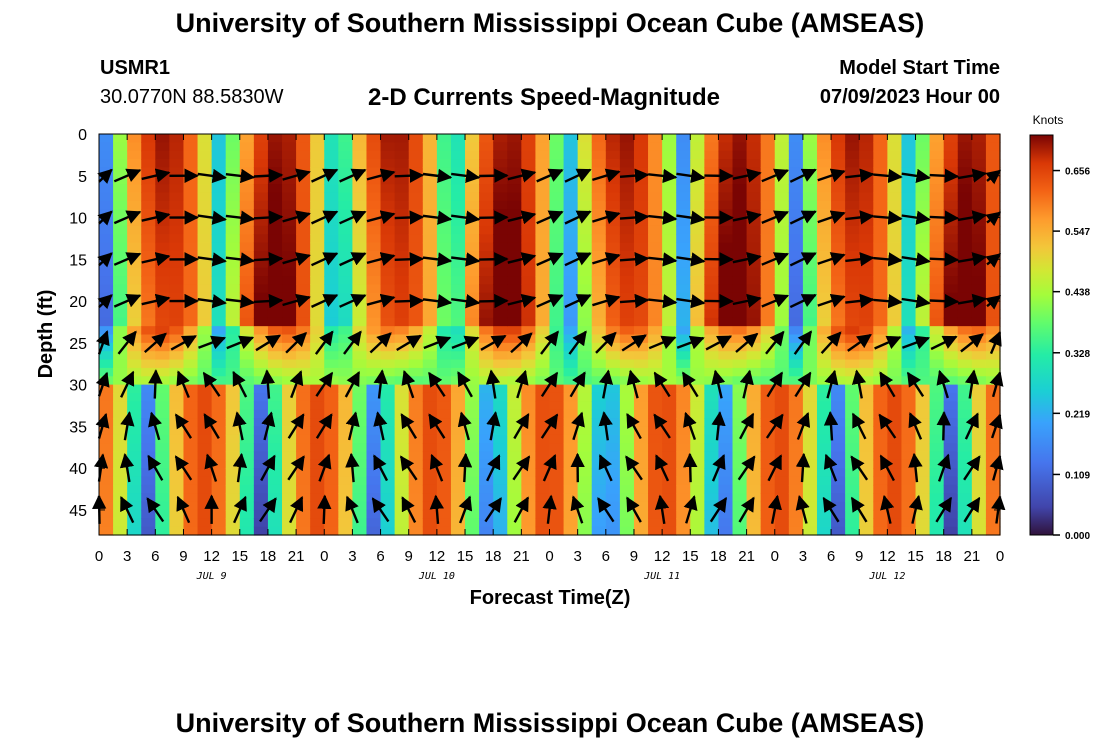 The image size is (1100, 750). What do you see at coordinates (1077, 475) in the screenshot?
I see `colorbar-tick-label: 0.109` at bounding box center [1077, 475].